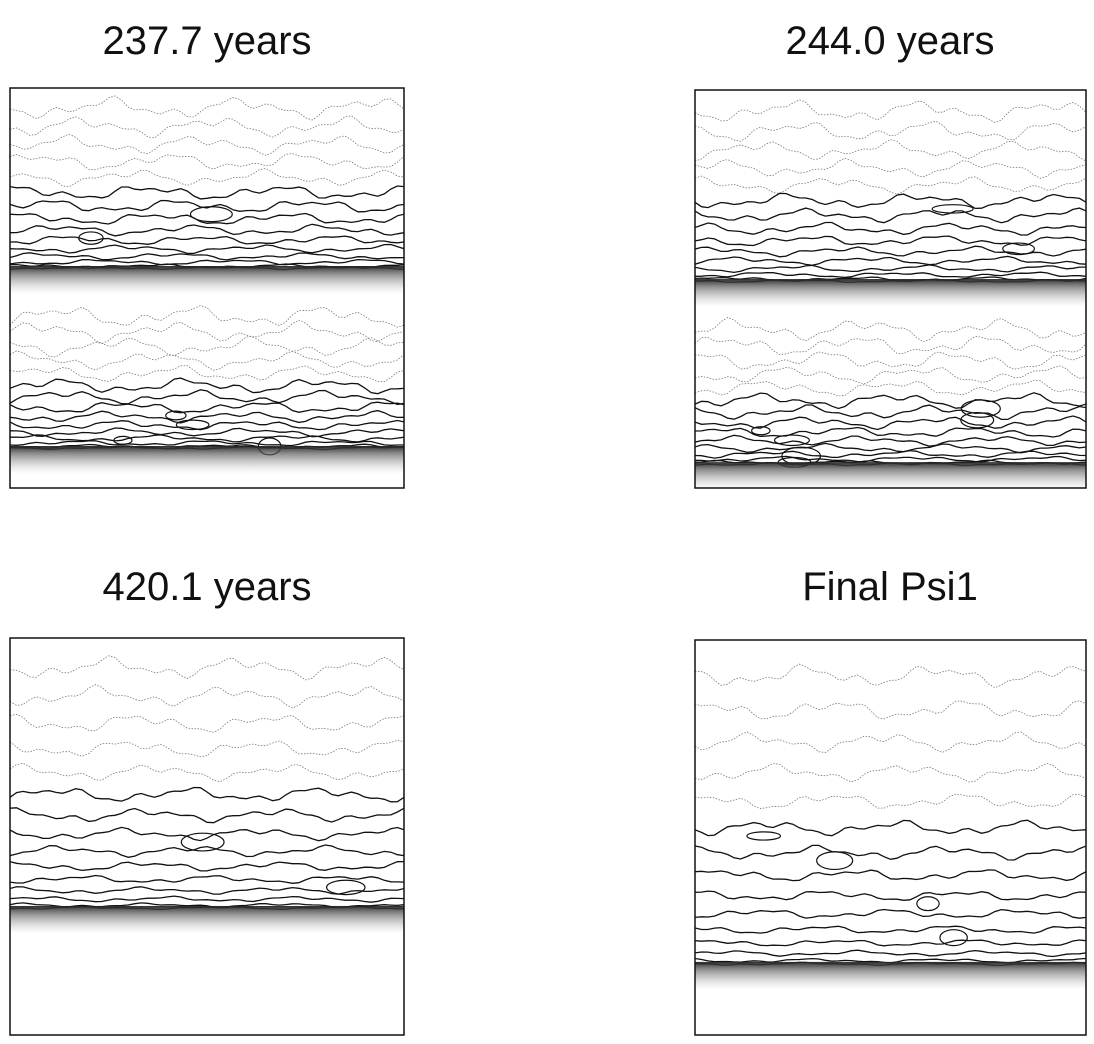  Describe the element at coordinates (890, 587) in the screenshot. I see `panel-title: Final Psi1` at that location.